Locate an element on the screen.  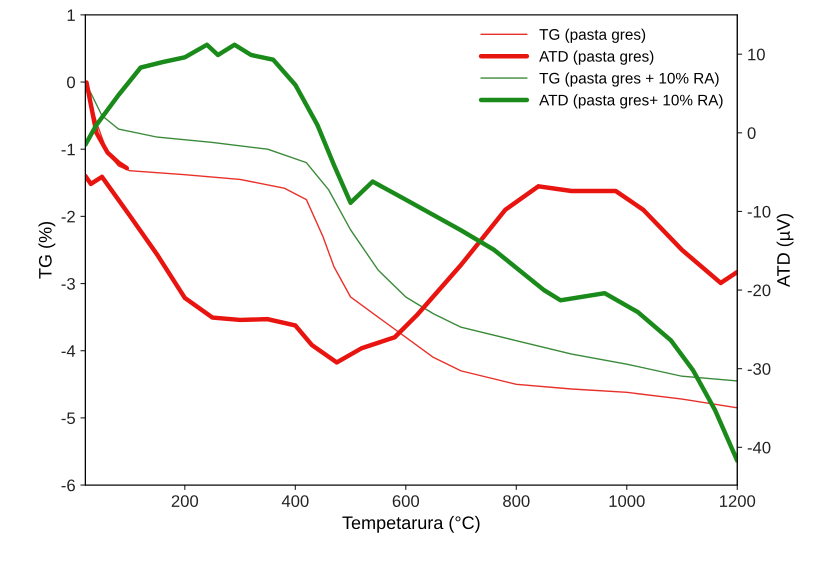
y-tick-label: -4 is located at coordinates (69, 351).